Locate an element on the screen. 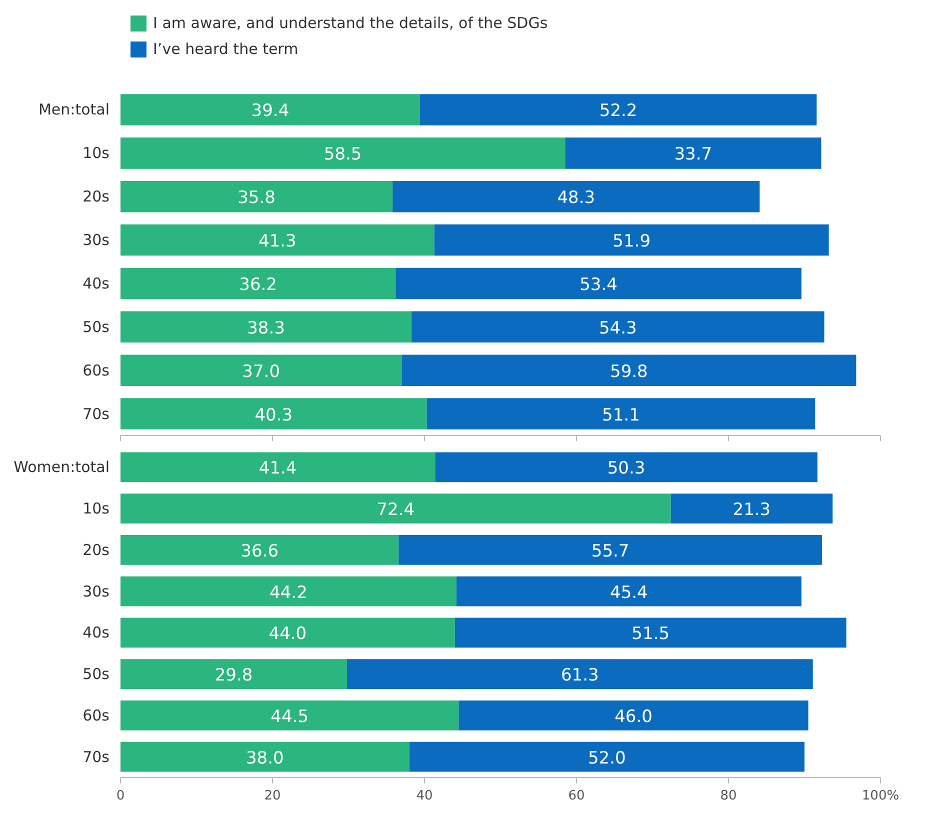 This screenshot has height=822, width=952. data-label: 72.4 is located at coordinates (395, 510).